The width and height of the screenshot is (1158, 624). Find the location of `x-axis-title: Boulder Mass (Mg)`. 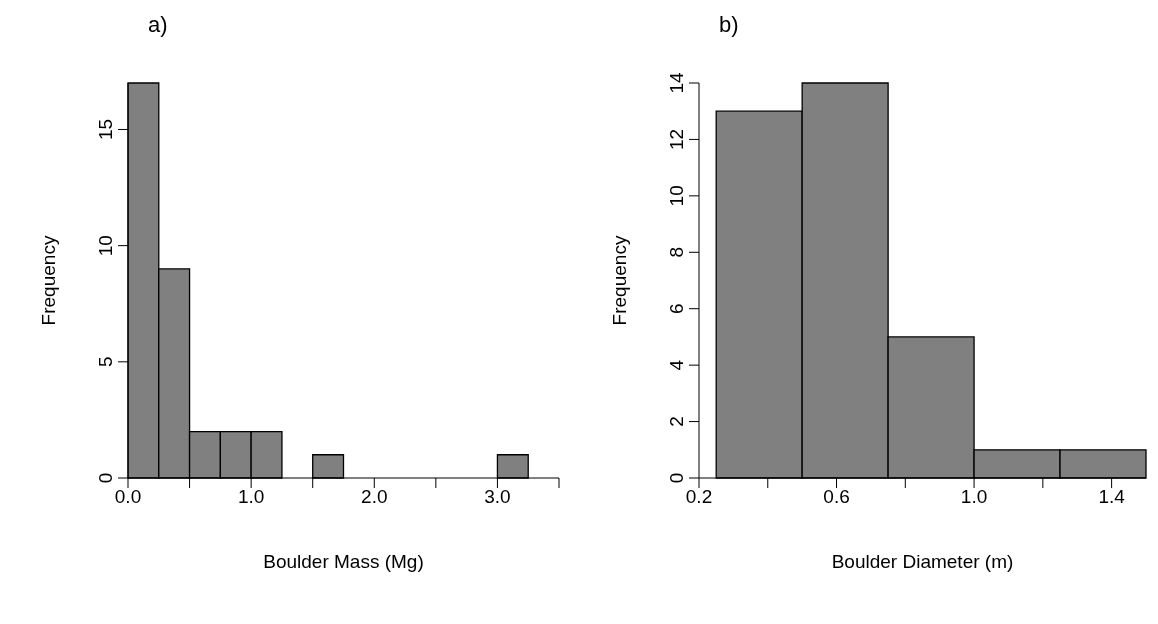

x-axis-title: Boulder Mass (Mg) is located at coordinates (343, 561).